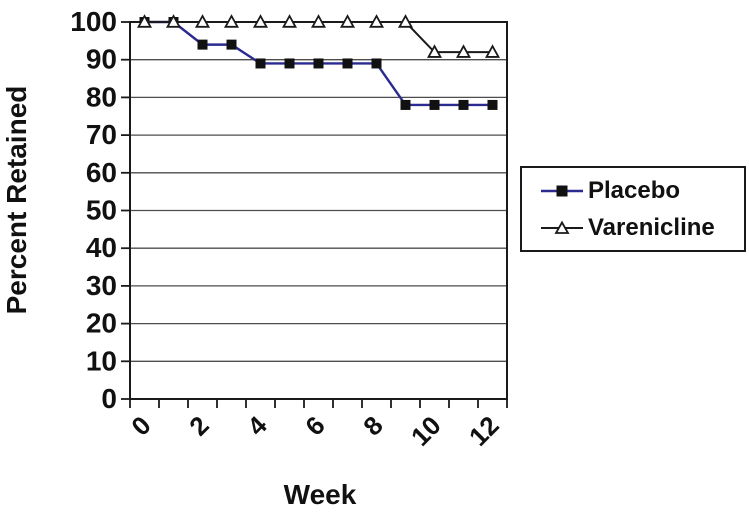  Describe the element at coordinates (320, 494) in the screenshot. I see `x-axis-title: Week` at that location.